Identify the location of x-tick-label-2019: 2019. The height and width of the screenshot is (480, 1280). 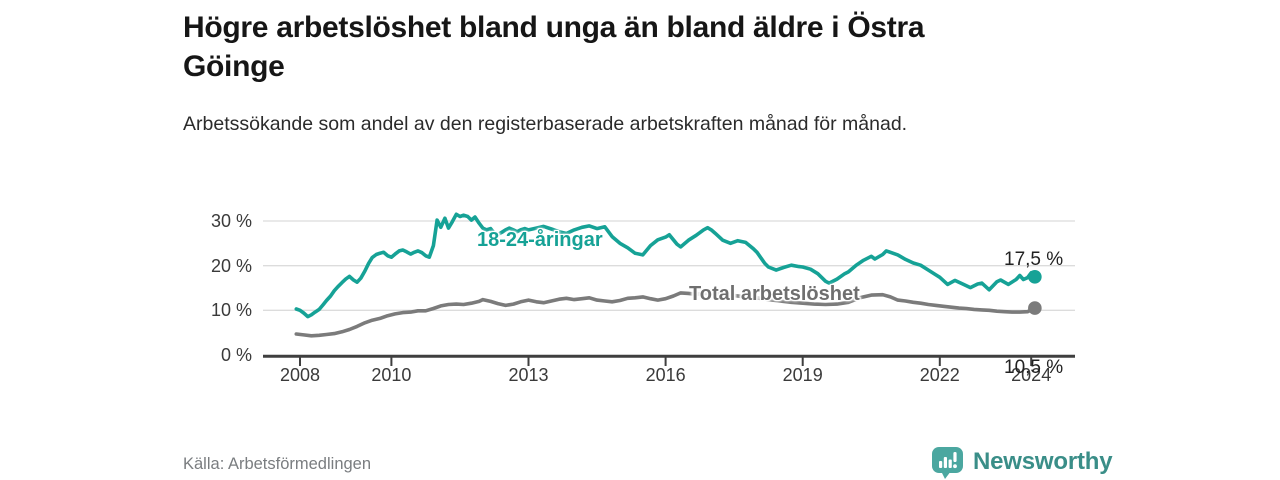
(802, 375).